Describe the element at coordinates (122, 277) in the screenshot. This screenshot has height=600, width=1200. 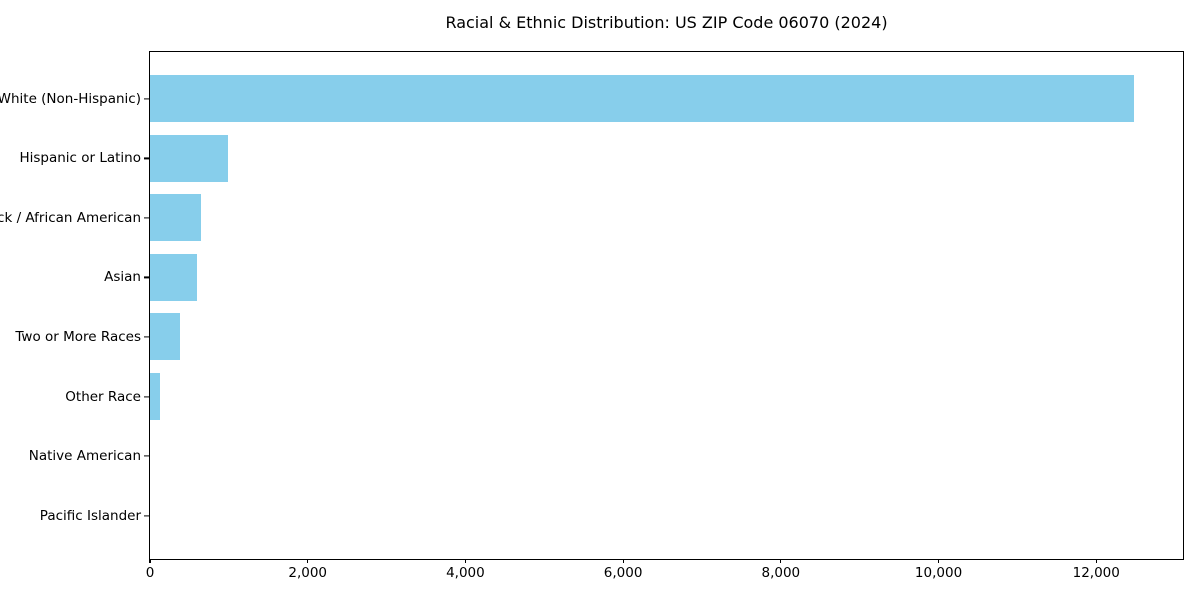
I see `y-category-label: Asian` at that location.